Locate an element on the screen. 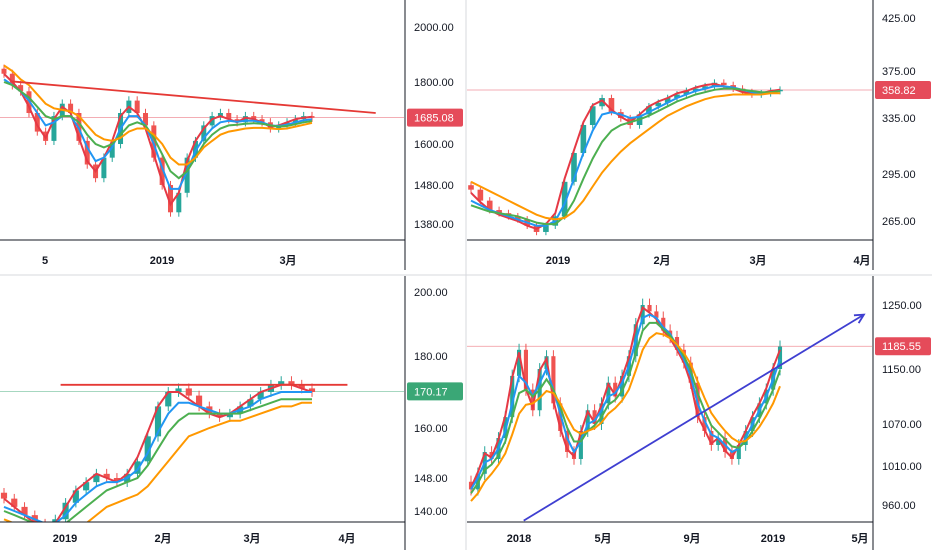  ma-line-blue is located at coordinates (625, 401).